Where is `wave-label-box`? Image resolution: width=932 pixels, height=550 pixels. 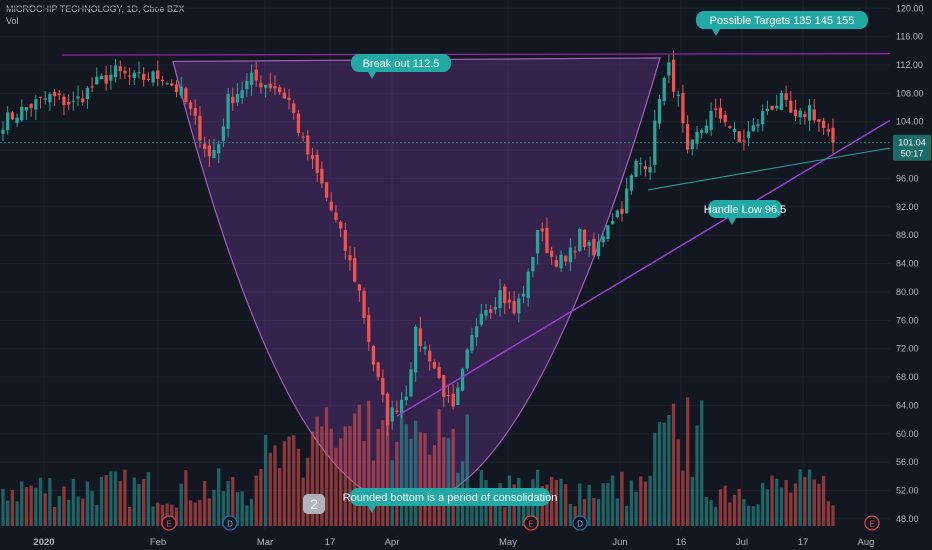 wave-label-box is located at coordinates (314, 504).